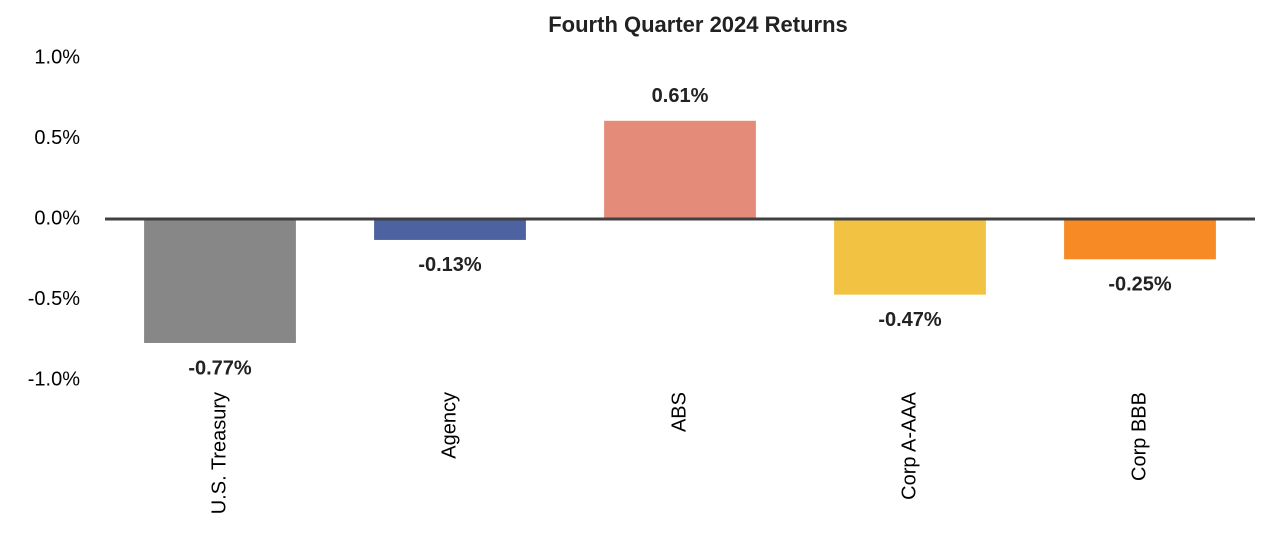 This screenshot has width=1266, height=560. Describe the element at coordinates (698, 24) in the screenshot. I see `chart-title: Fourth Quarter 2024 Returns` at that location.